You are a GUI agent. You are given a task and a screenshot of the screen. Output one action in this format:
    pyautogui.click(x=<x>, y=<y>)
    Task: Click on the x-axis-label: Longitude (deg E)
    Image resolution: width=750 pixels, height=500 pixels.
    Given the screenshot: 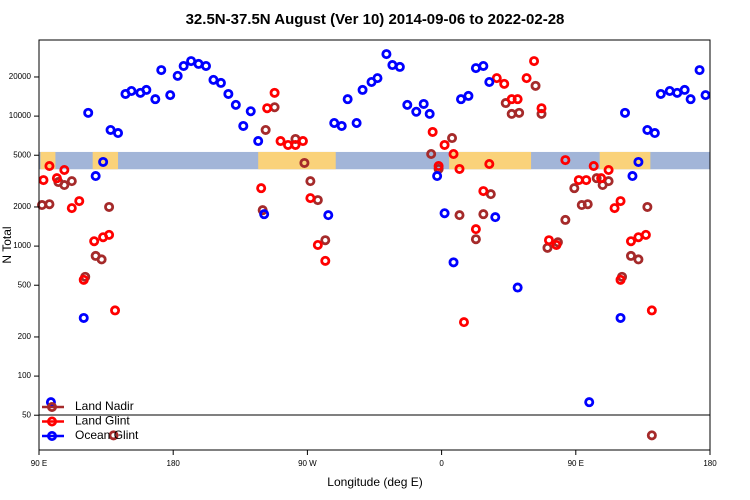 What is the action you would take?
    pyautogui.click(x=374, y=482)
    